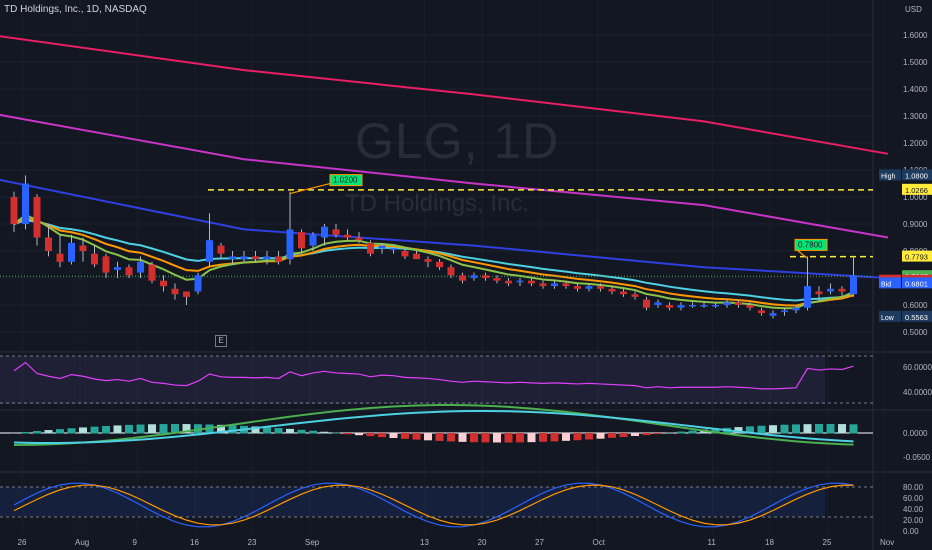 The height and width of the screenshot is (550, 932). Describe the element at coordinates (433, 375) in the screenshot. I see `rsi-line` at that location.